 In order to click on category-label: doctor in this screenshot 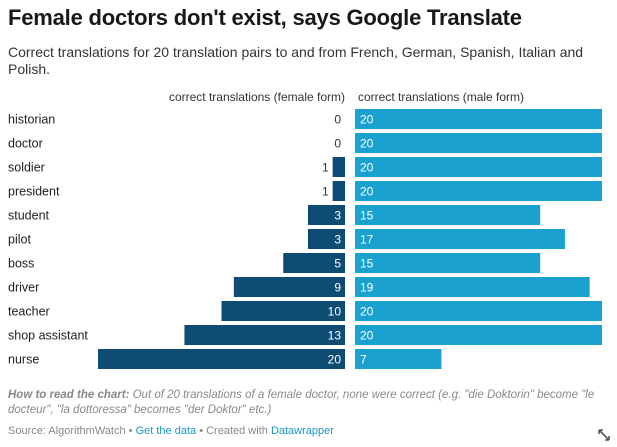, I will do `click(25, 144)`.